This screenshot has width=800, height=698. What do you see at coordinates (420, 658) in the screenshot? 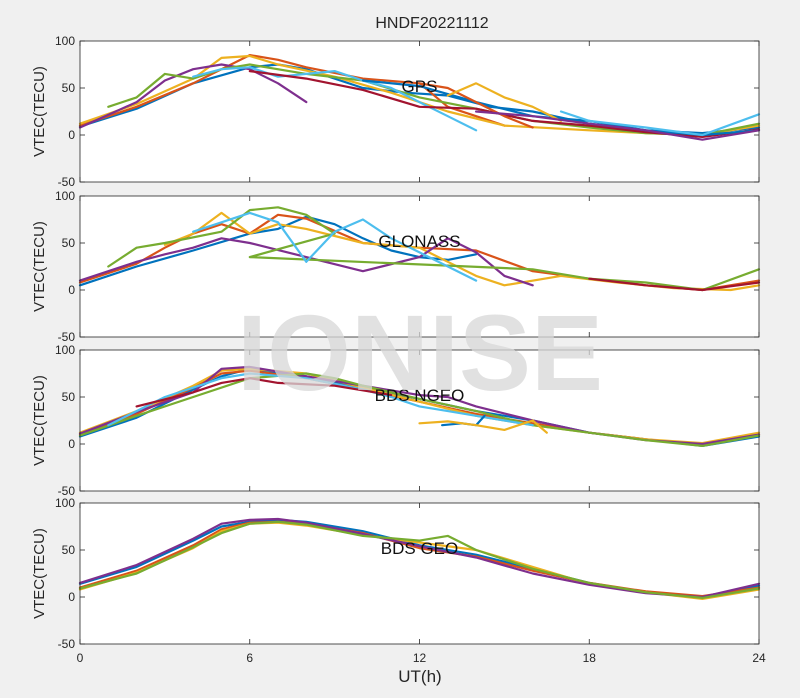
I see `x-tick-label: 12` at bounding box center [420, 658].